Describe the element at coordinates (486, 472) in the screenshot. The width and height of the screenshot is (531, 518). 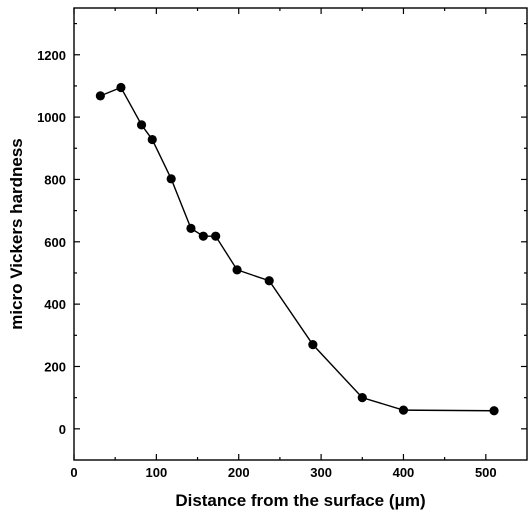
I see `x-tick-label: 500` at that location.